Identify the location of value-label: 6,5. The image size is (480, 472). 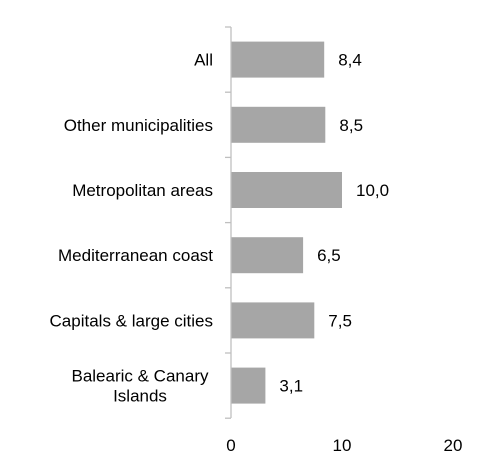
(329, 255).